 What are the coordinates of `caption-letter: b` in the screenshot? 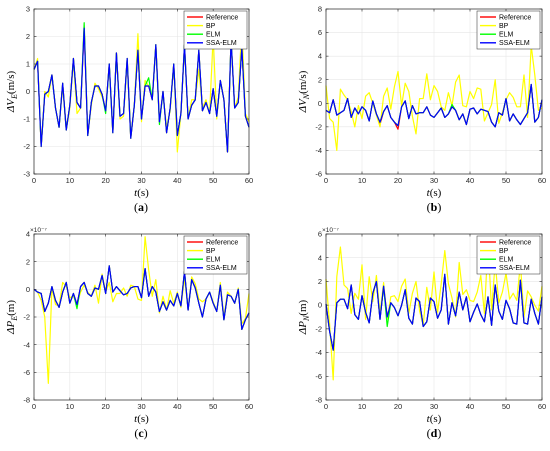 It's located at (434, 207).